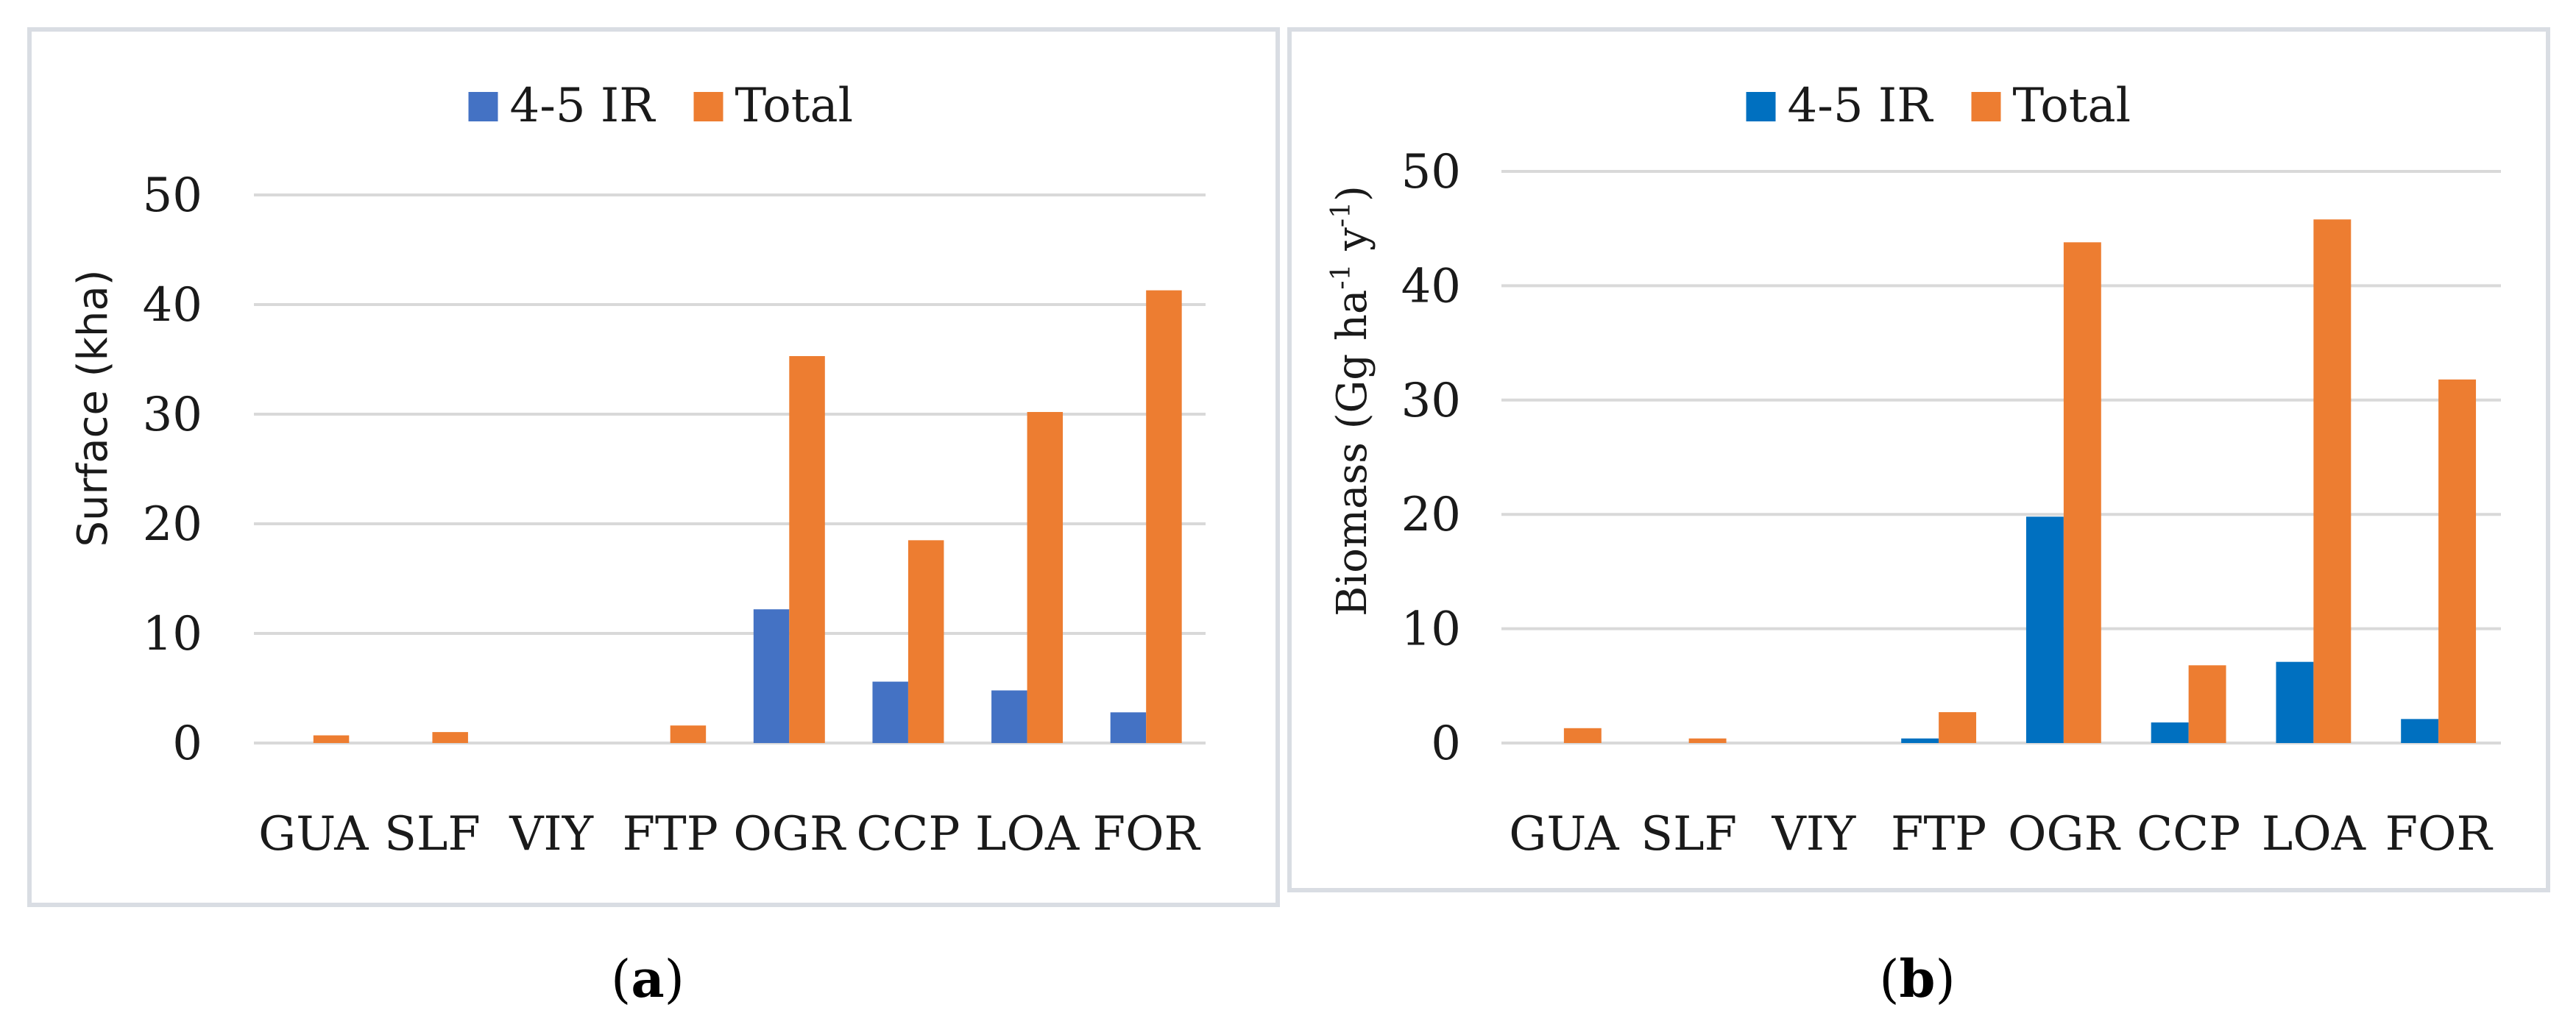  Describe the element at coordinates (794, 106) in the screenshot. I see `legend-label-a-1: Total` at that location.